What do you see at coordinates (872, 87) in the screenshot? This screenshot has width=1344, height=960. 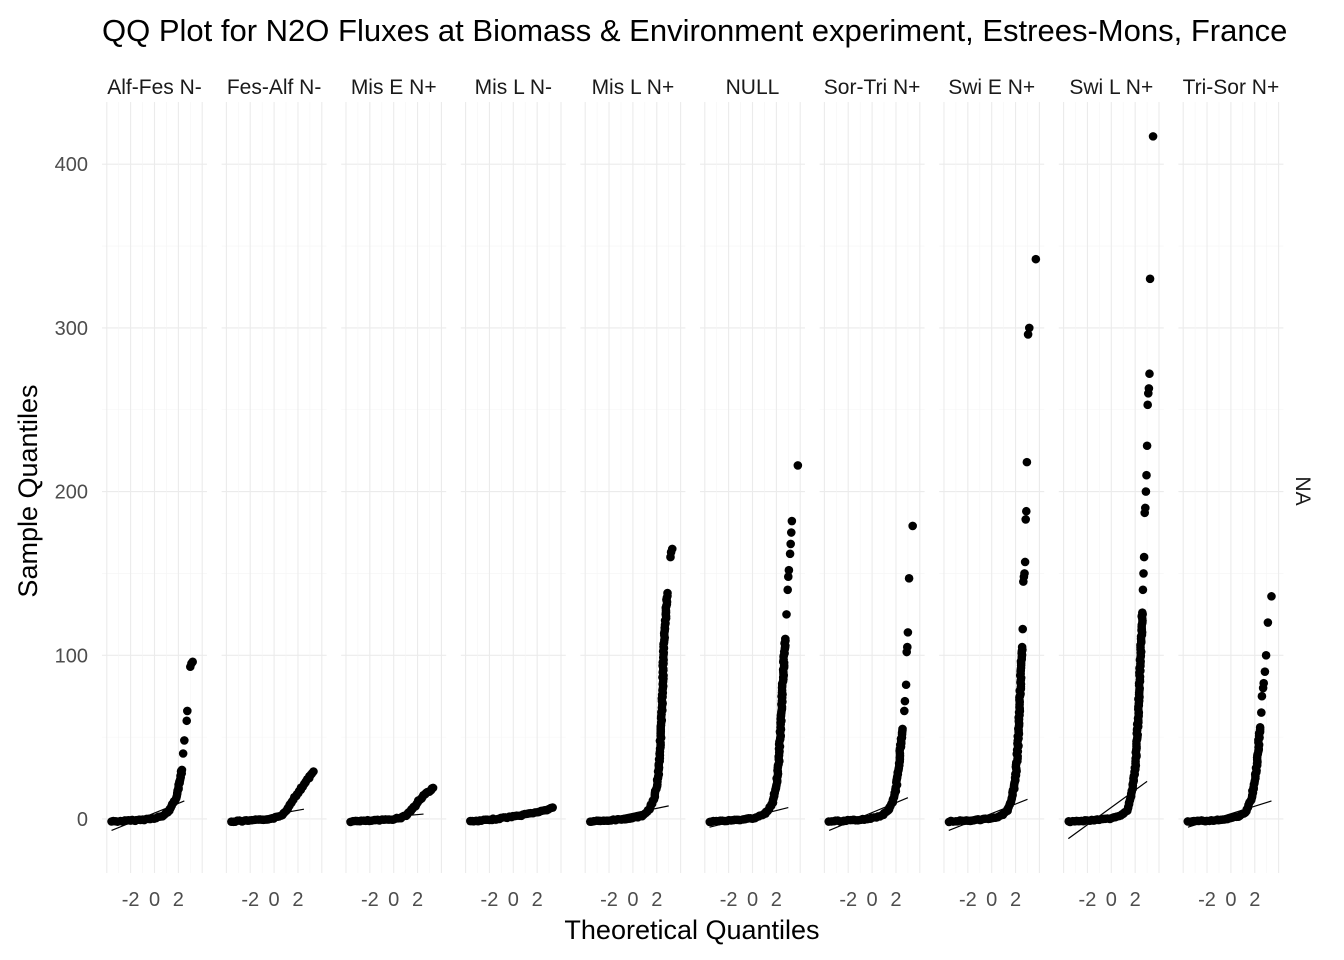 I see `facet-strip-label: Sor-Tri N+` at bounding box center [872, 87].